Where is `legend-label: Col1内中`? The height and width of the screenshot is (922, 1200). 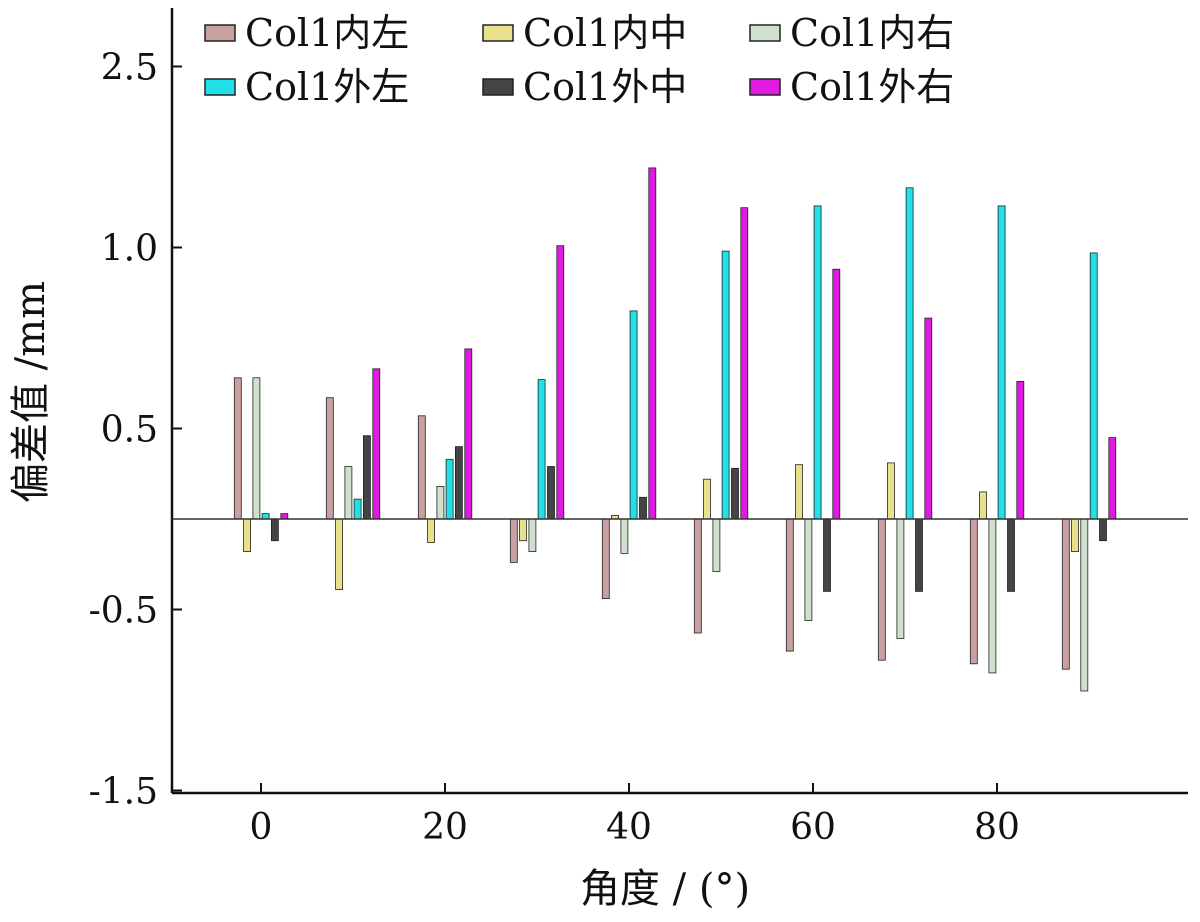
legend-label: Col1内中 is located at coordinates (605, 33).